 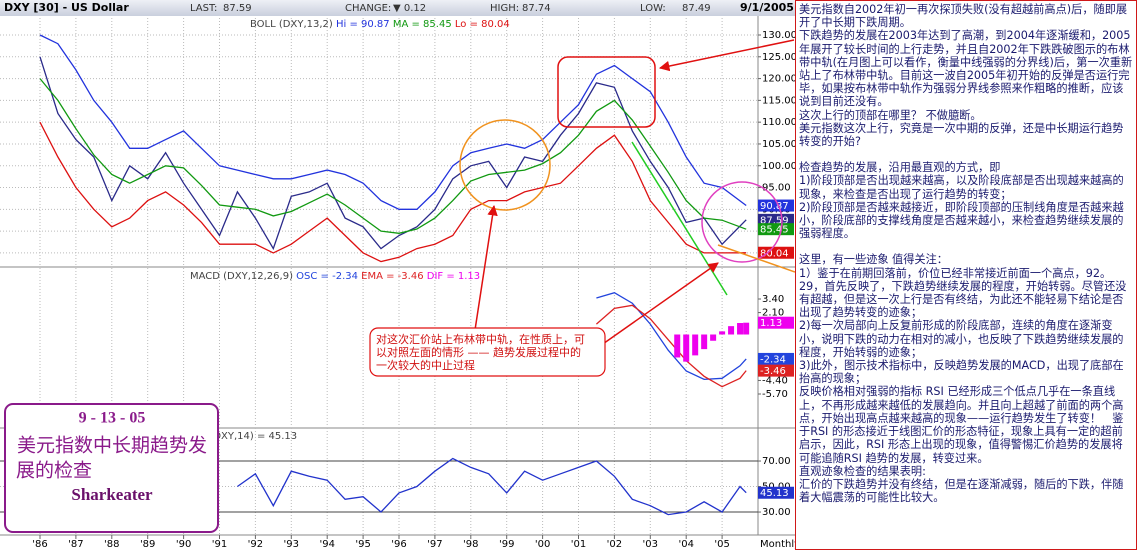 What do you see at coordinates (653, 8) in the screenshot?
I see `field-label: LOW:` at bounding box center [653, 8].